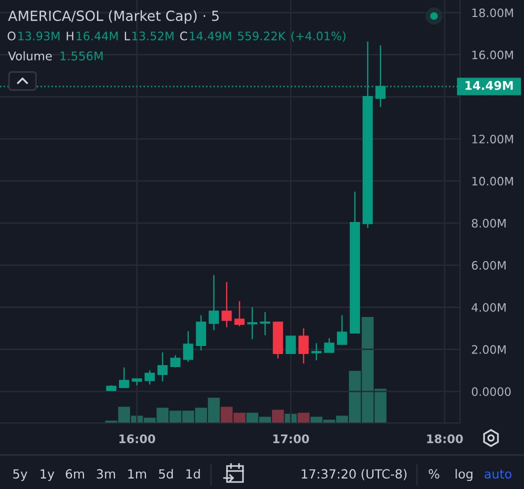 The image size is (524, 489). I want to click on text: 5d, so click(166, 473).